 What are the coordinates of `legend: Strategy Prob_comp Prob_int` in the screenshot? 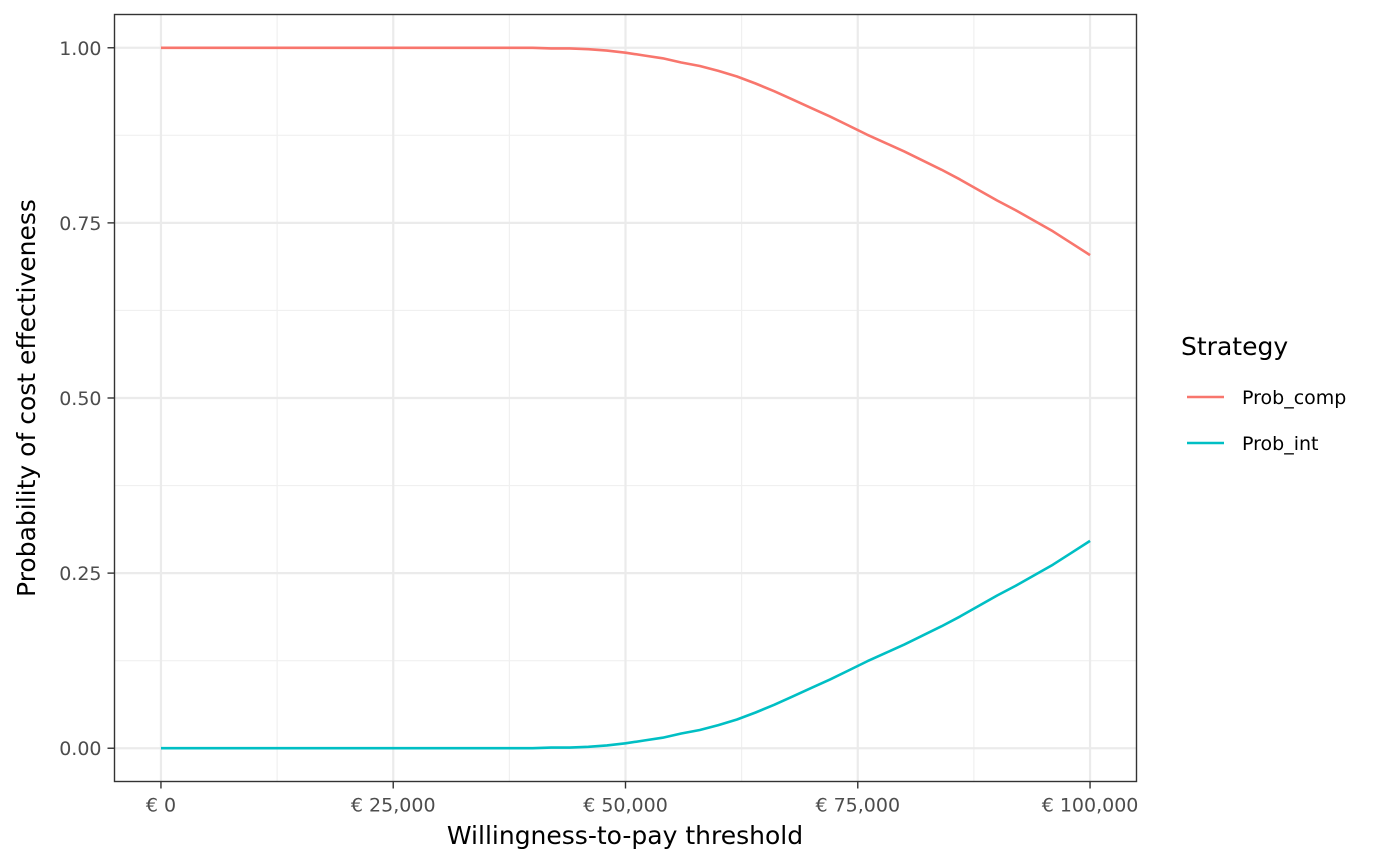 It's located at (1263, 393).